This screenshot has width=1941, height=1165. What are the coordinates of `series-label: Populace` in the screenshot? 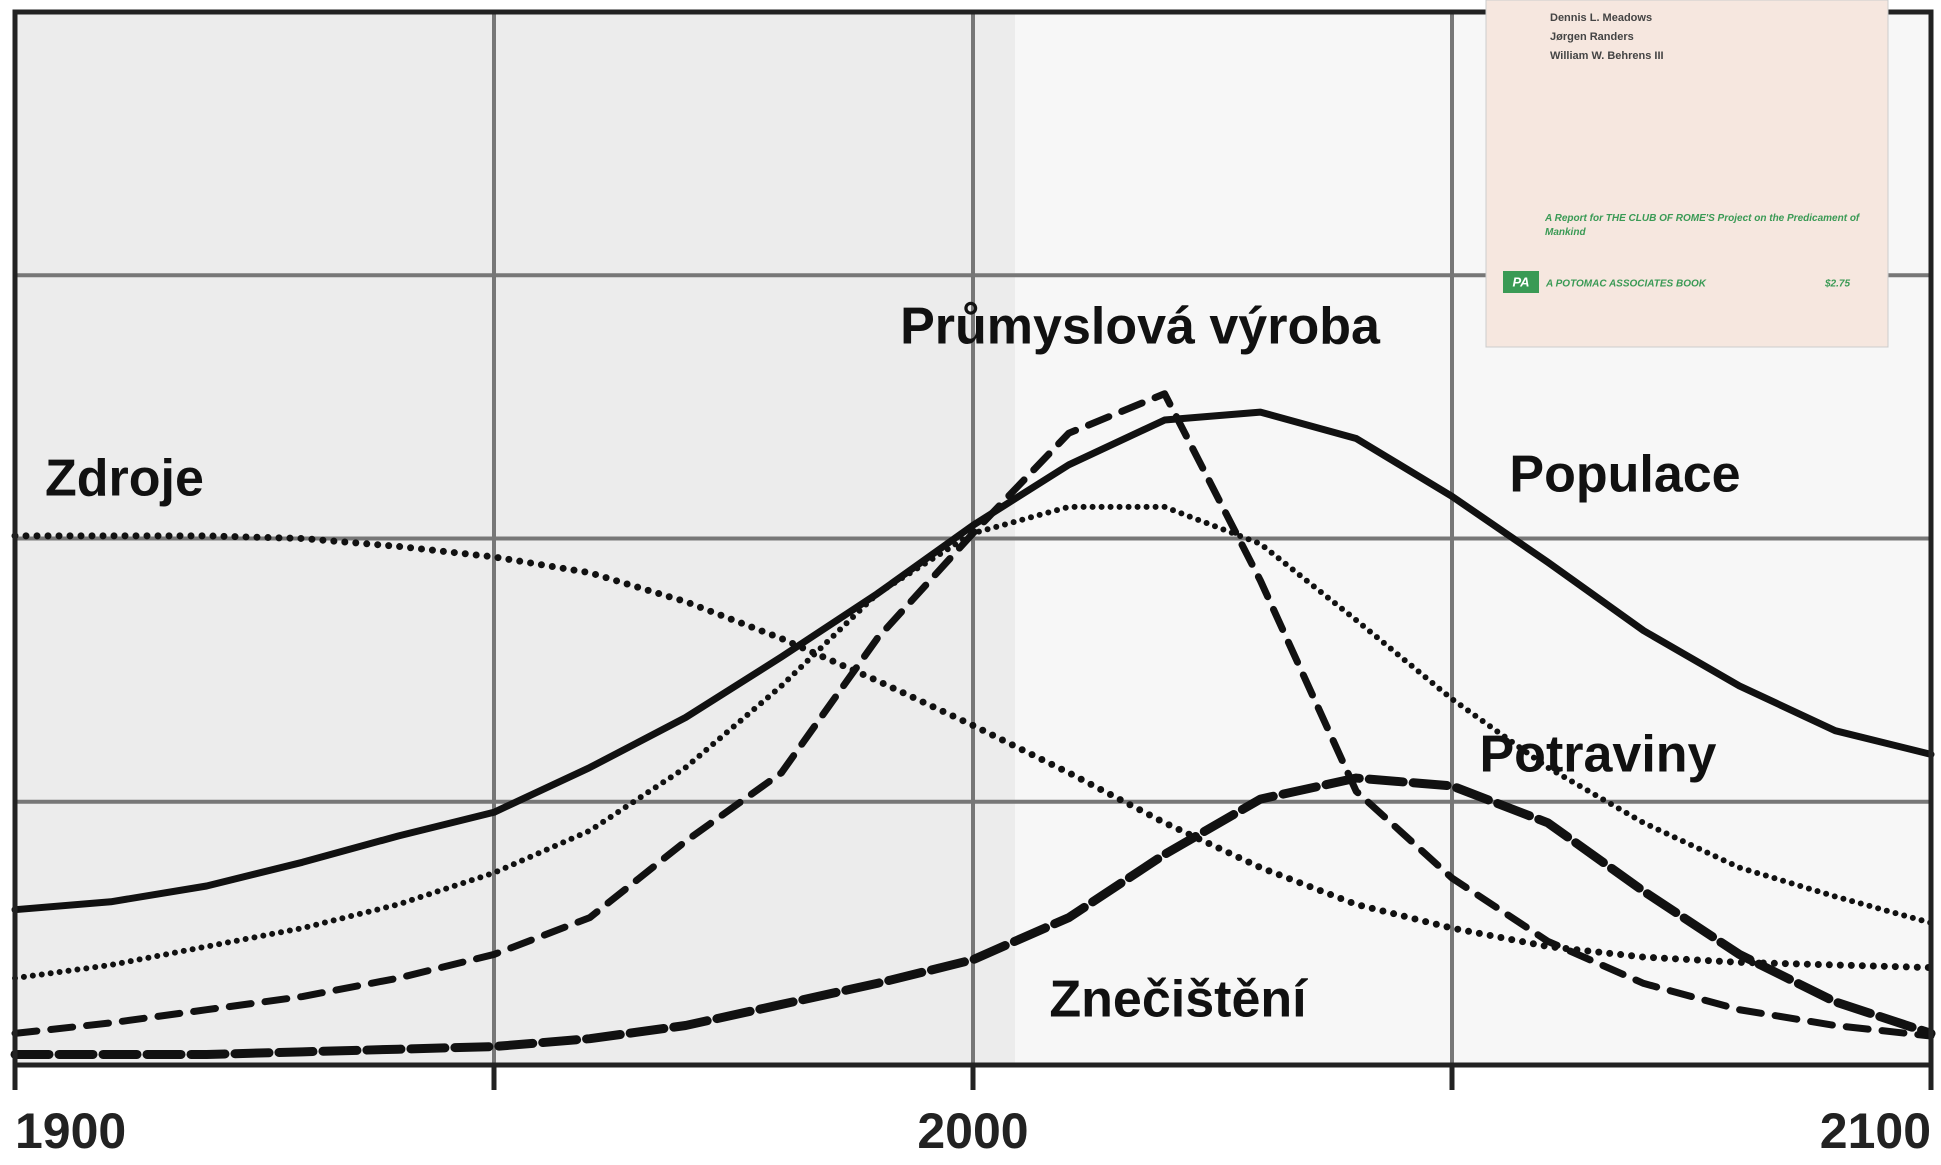 It's located at (1624, 475).